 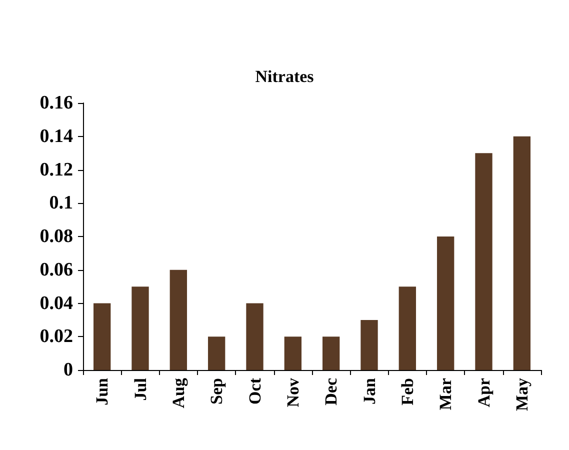 I want to click on x-tick-label: Sep, so click(x=216, y=391).